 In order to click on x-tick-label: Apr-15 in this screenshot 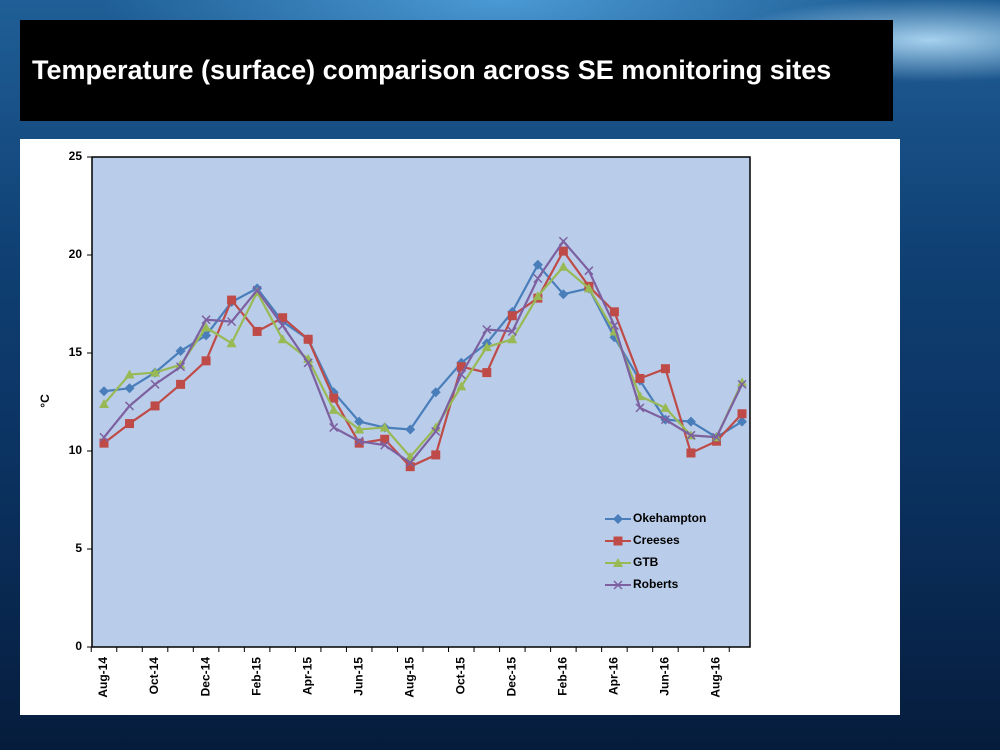, I will do `click(307, 676)`.